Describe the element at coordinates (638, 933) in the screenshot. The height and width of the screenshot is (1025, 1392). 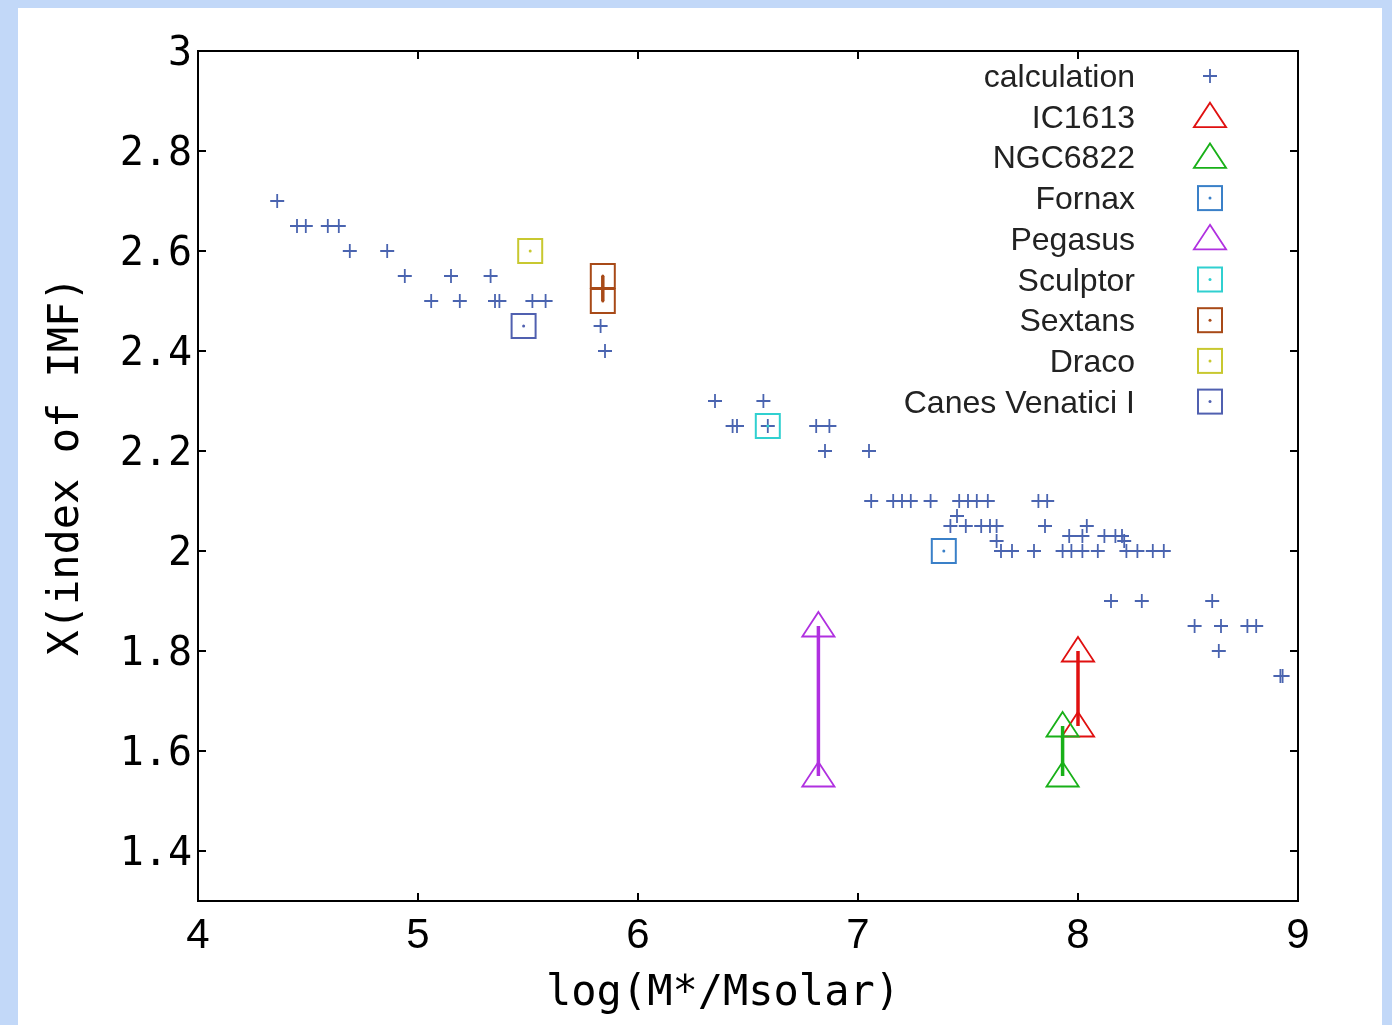
I see `x-tick-label: 6` at that location.